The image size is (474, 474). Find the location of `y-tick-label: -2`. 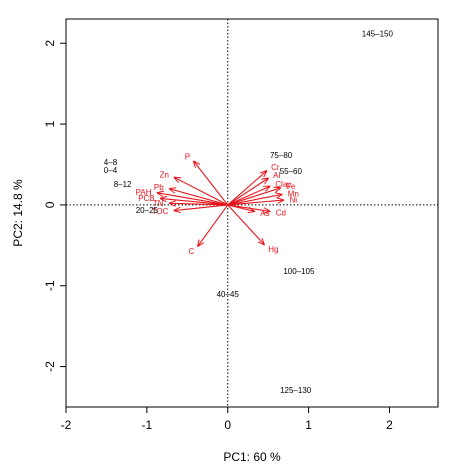

y-tick-label: -2 is located at coordinates (50, 366).